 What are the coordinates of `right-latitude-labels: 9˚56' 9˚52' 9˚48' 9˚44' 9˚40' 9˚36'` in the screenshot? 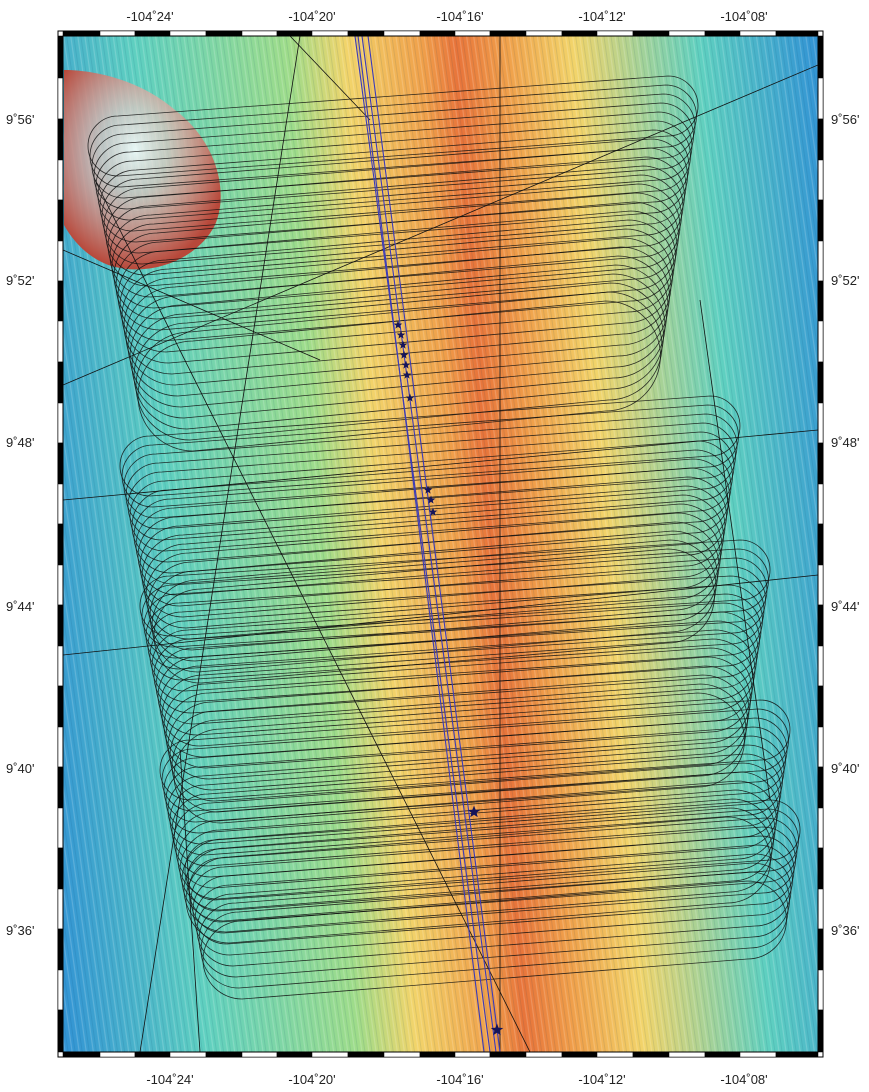 It's located at (845, 525).